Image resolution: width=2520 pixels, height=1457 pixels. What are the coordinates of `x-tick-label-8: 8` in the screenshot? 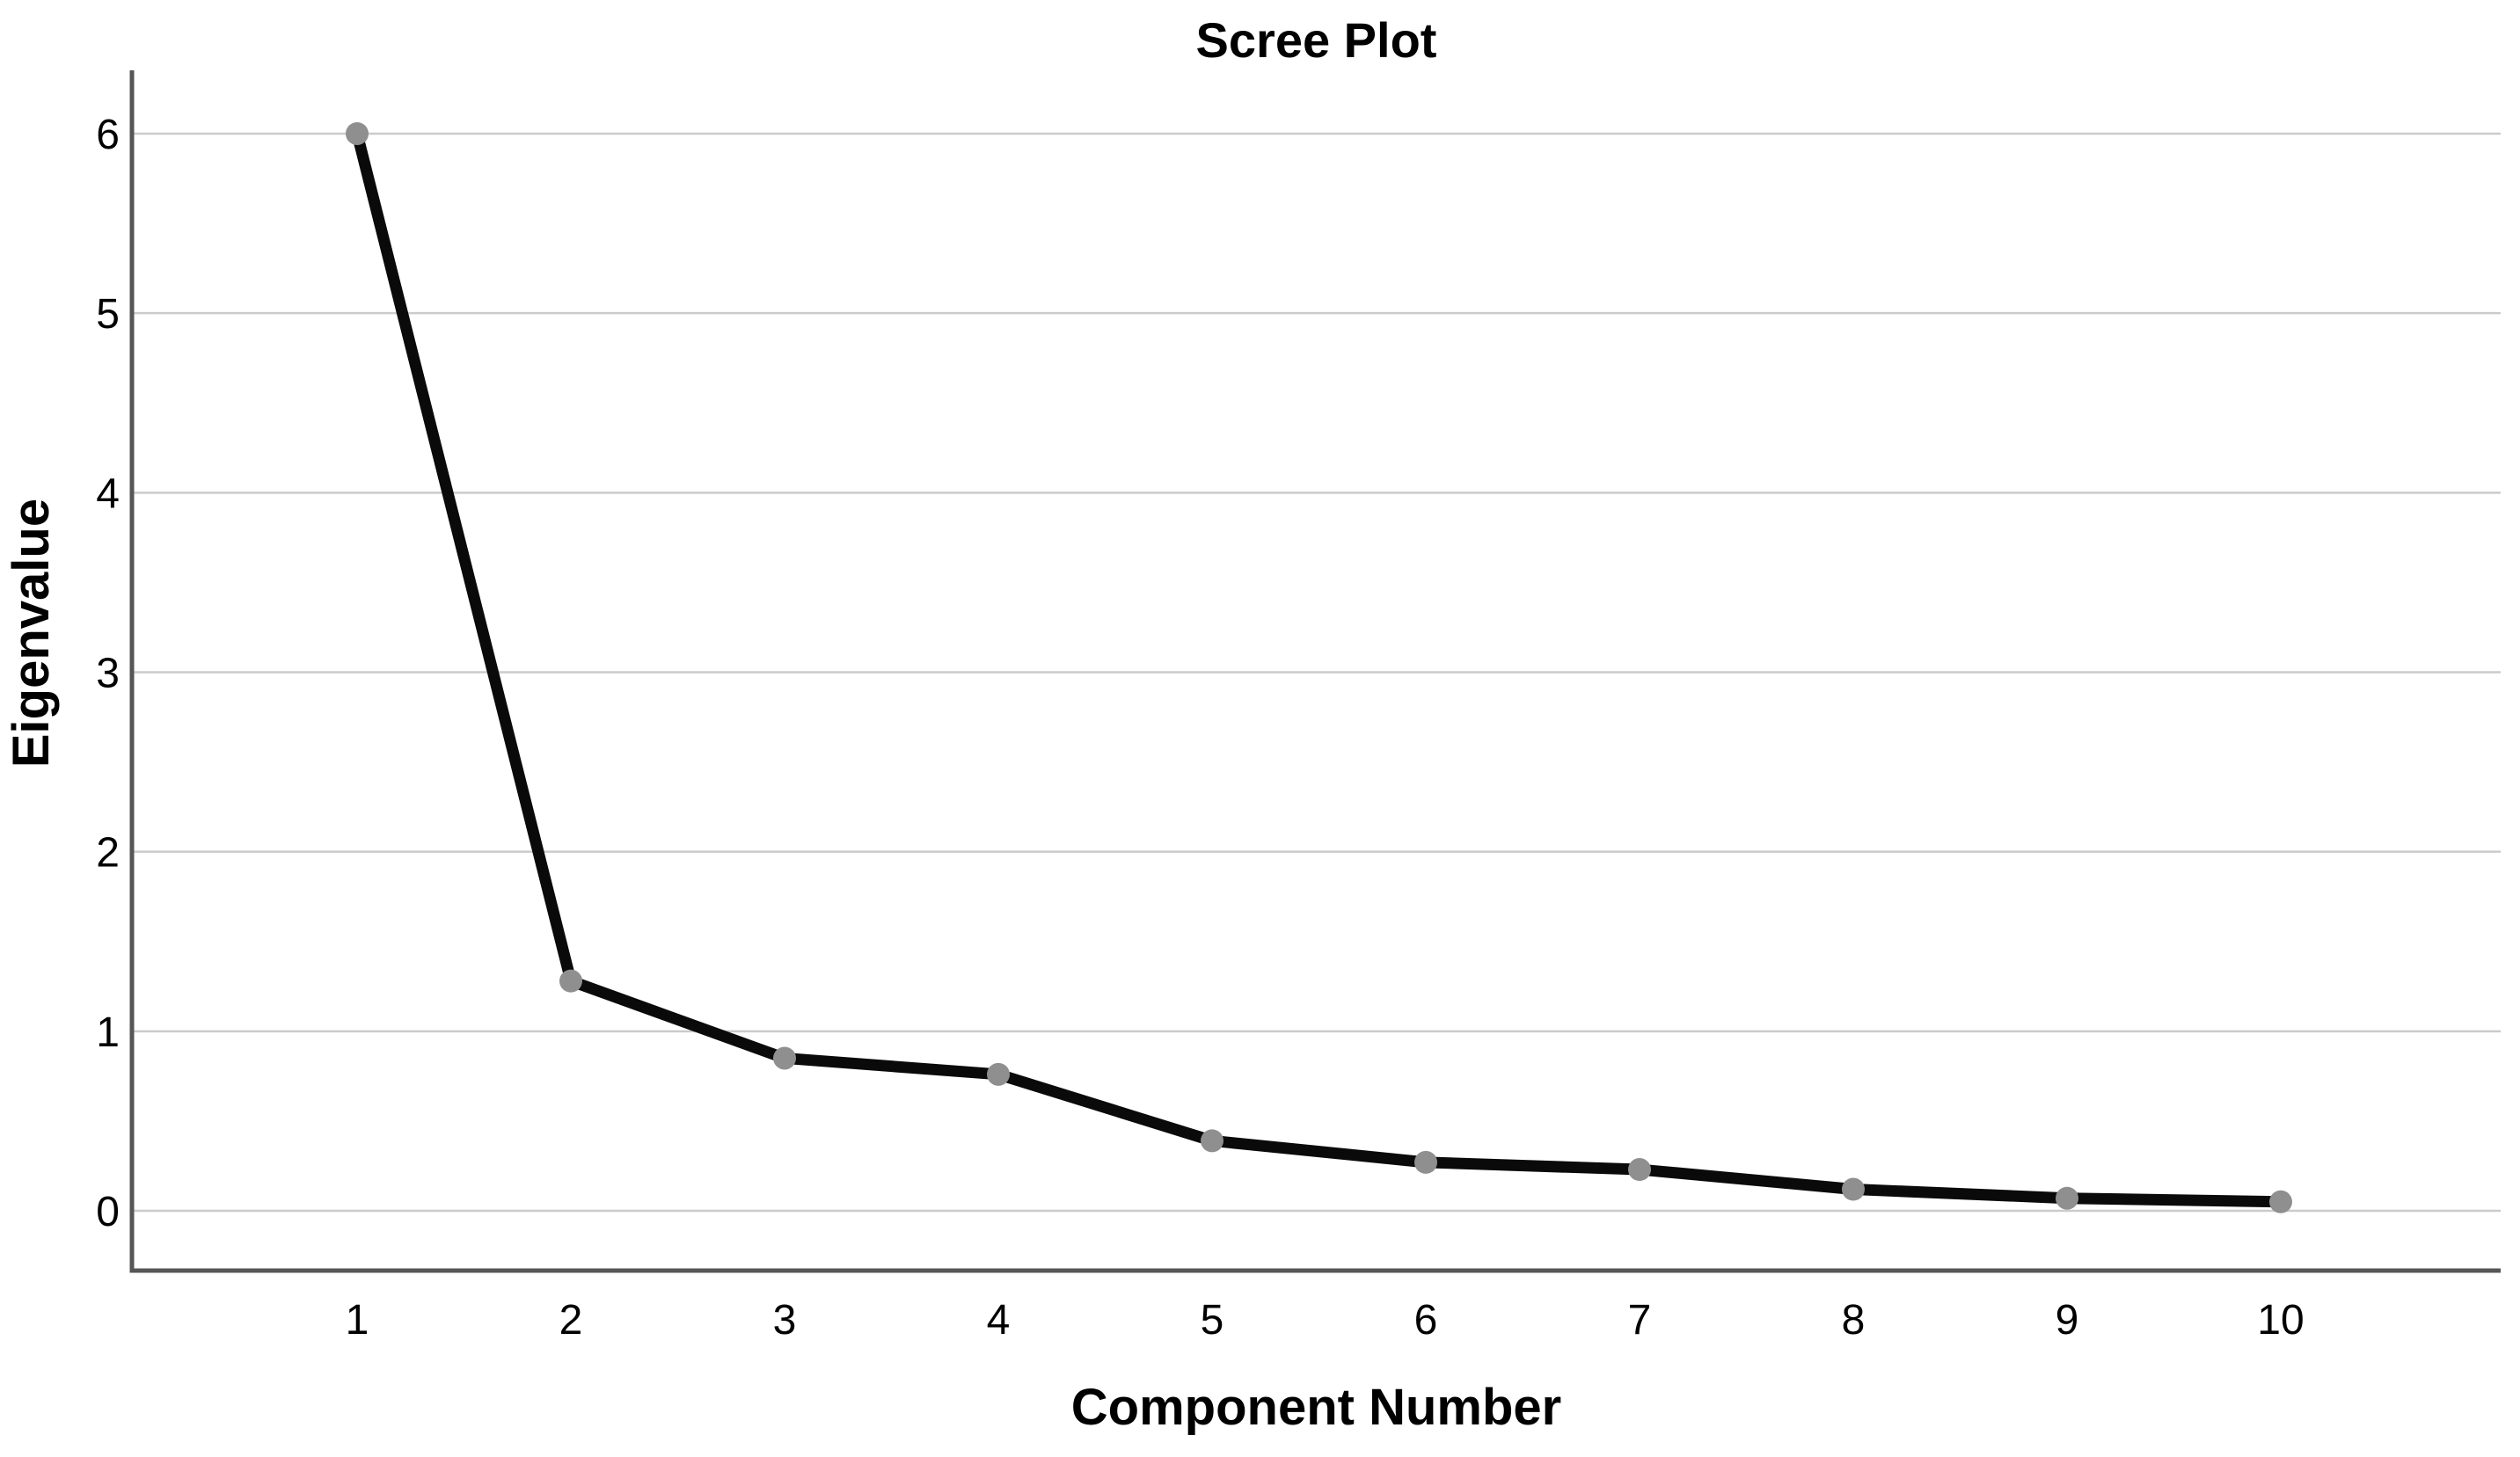 It's located at (1854, 1320).